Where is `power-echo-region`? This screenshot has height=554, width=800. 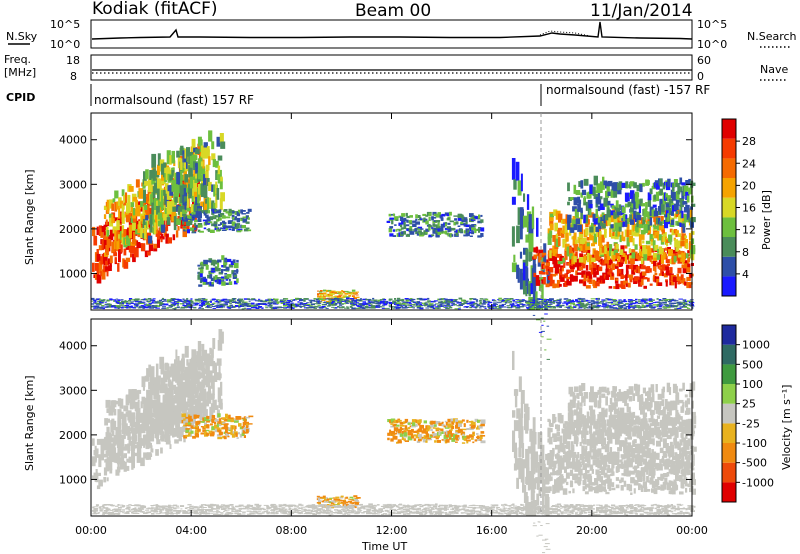 power-echo-region is located at coordinates (393, 303).